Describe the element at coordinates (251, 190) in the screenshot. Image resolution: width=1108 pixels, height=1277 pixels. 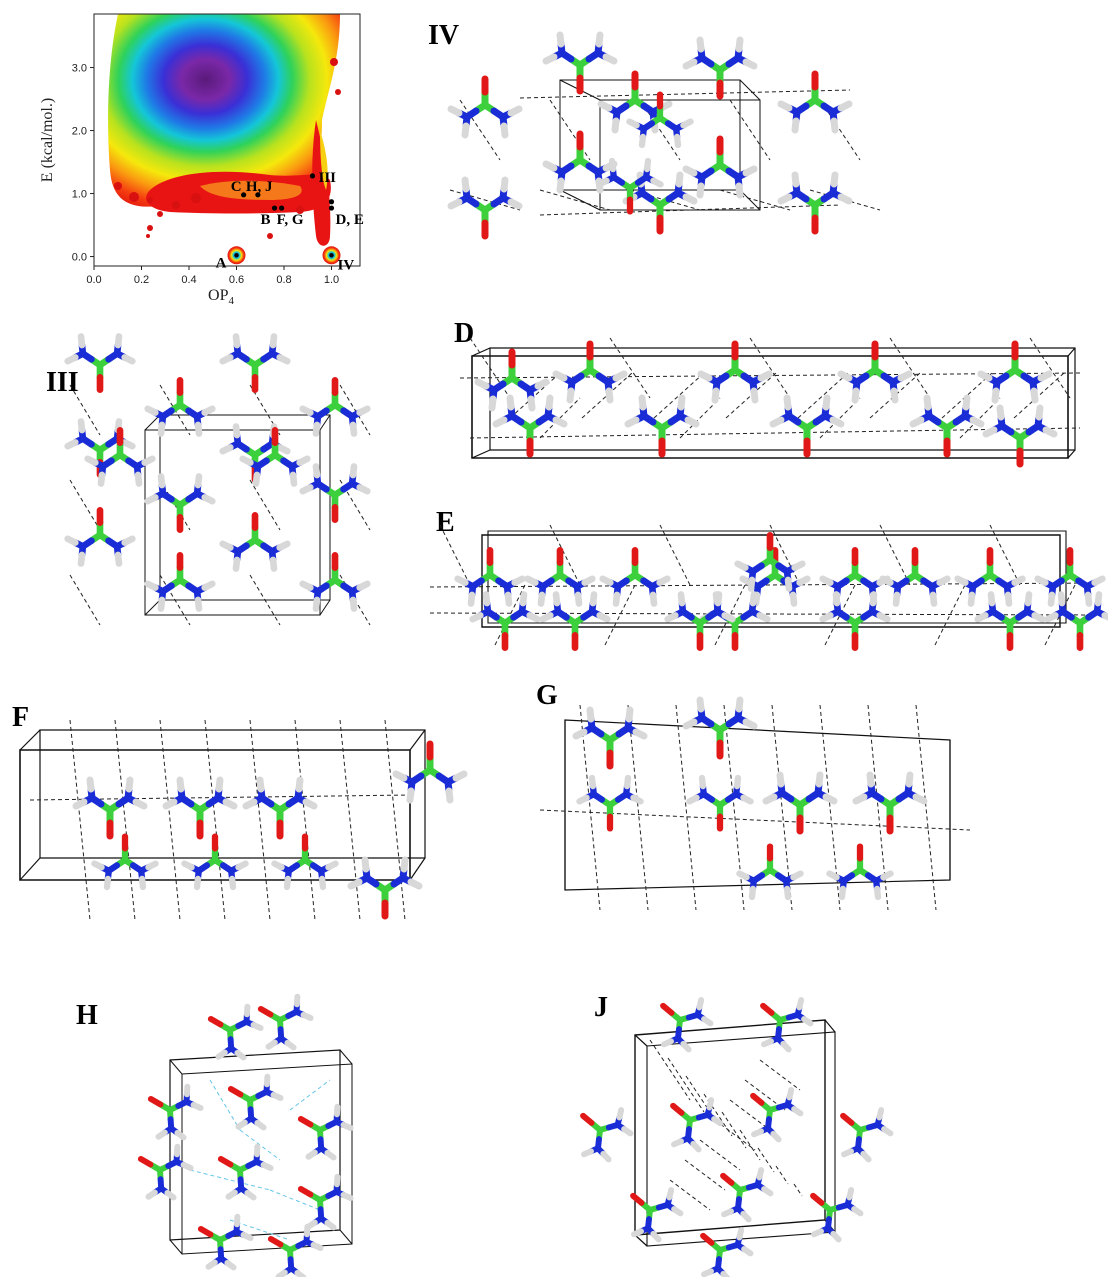
I see `density-tail-inner` at that location.